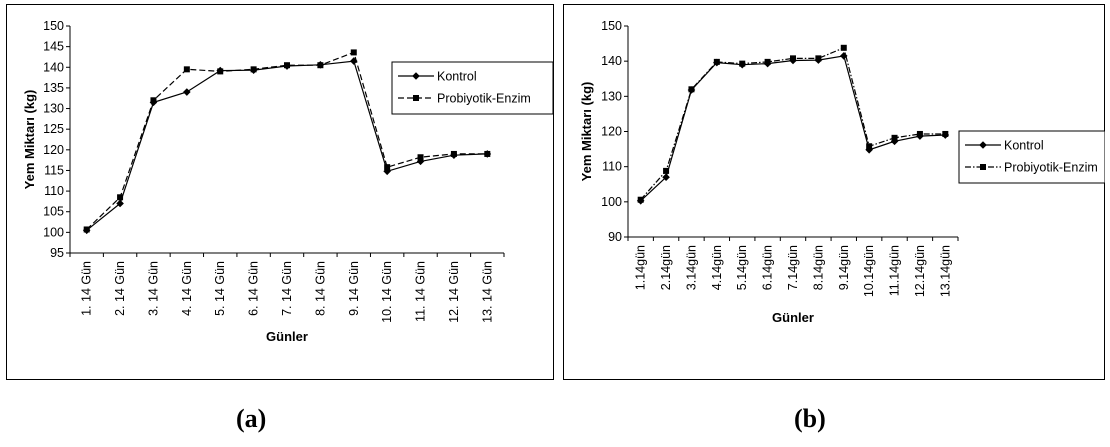  What do you see at coordinates (29, 140) in the screenshot?
I see `chart-a-y-axis-title: Yem Miktarı (kg)` at bounding box center [29, 140].